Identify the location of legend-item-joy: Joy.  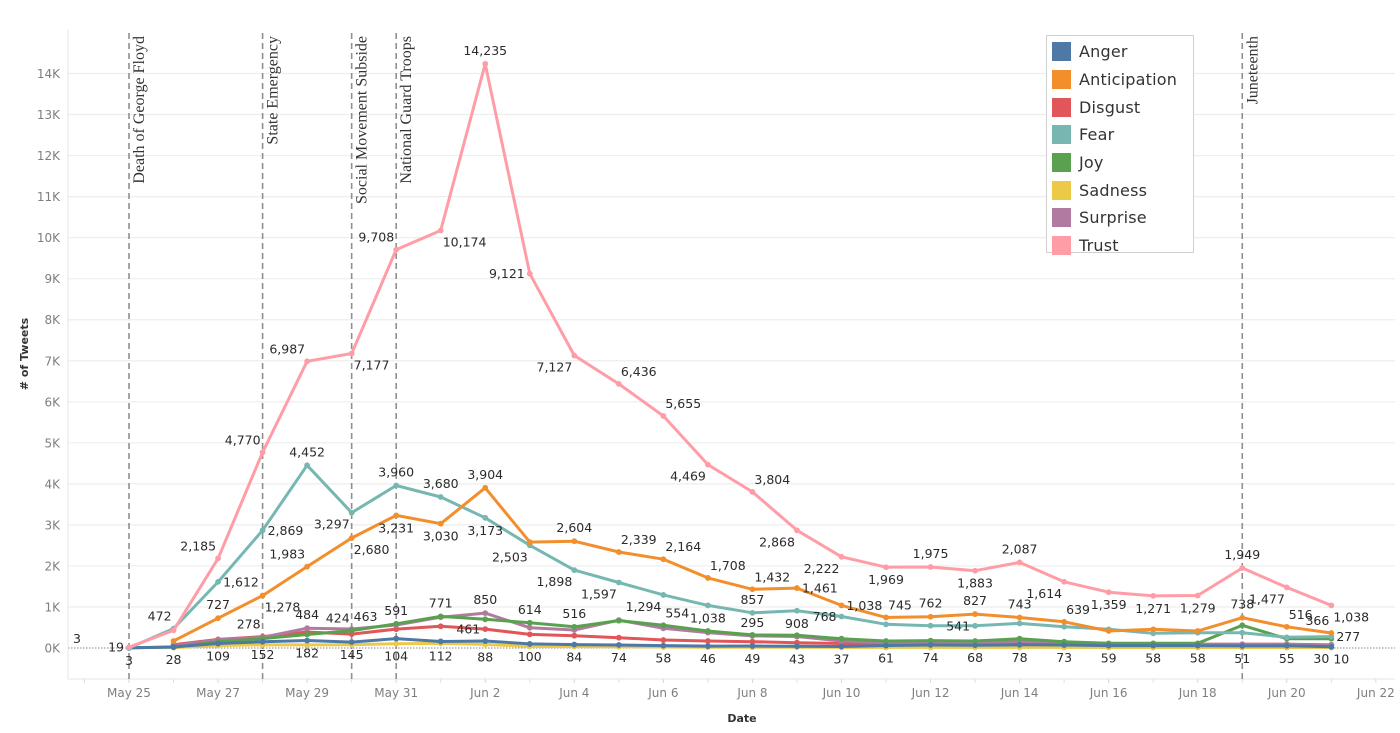
(1120, 163).